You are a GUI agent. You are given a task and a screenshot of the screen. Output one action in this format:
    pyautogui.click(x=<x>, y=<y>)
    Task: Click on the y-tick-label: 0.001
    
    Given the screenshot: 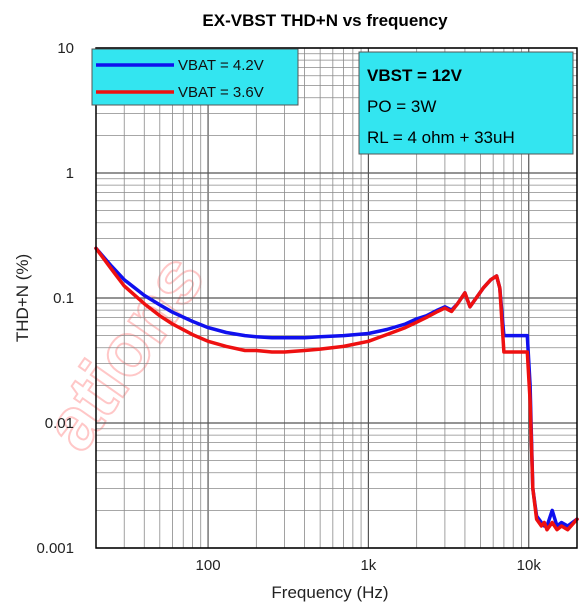 What is the action you would take?
    pyautogui.click(x=55, y=548)
    